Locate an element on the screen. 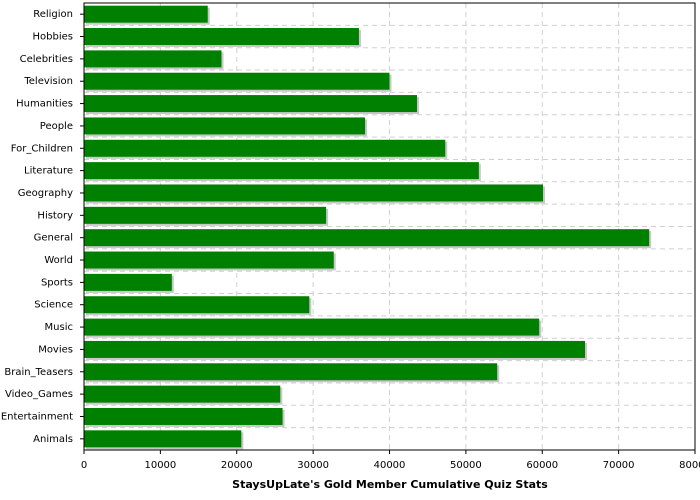 The height and width of the screenshot is (500, 700). y-tick-label: For_Children is located at coordinates (42, 148).